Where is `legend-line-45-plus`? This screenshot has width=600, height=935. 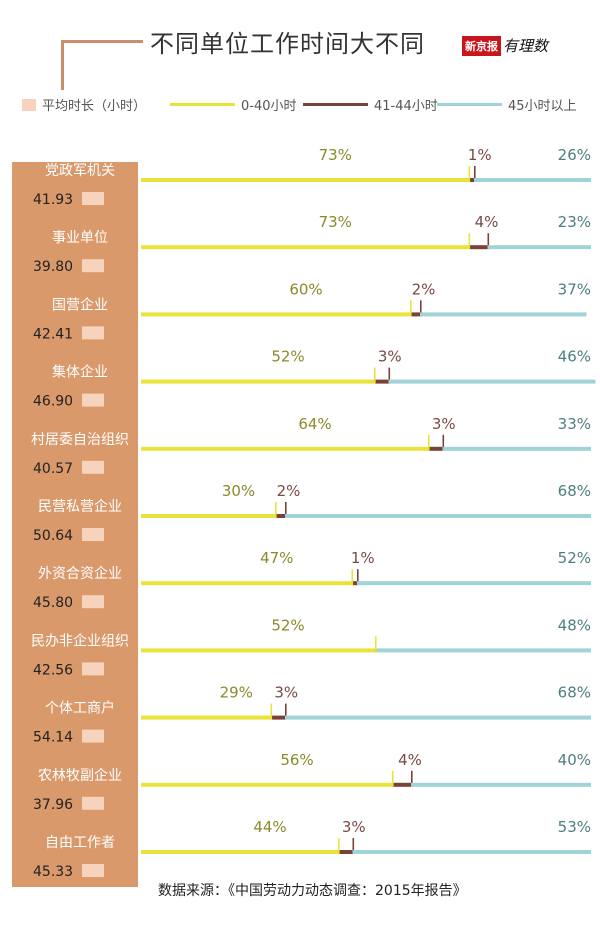
legend-line-45-plus is located at coordinates (469, 104).